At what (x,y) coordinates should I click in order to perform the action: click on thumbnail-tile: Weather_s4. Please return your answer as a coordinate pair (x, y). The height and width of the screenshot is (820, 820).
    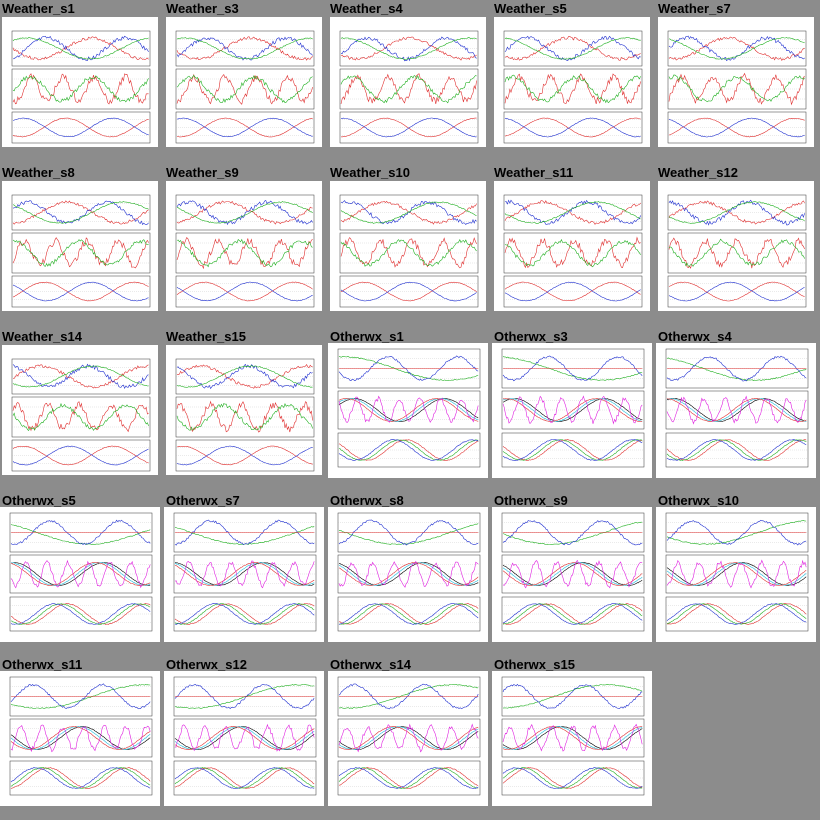
    Looking at the image, I should click on (408, 80).